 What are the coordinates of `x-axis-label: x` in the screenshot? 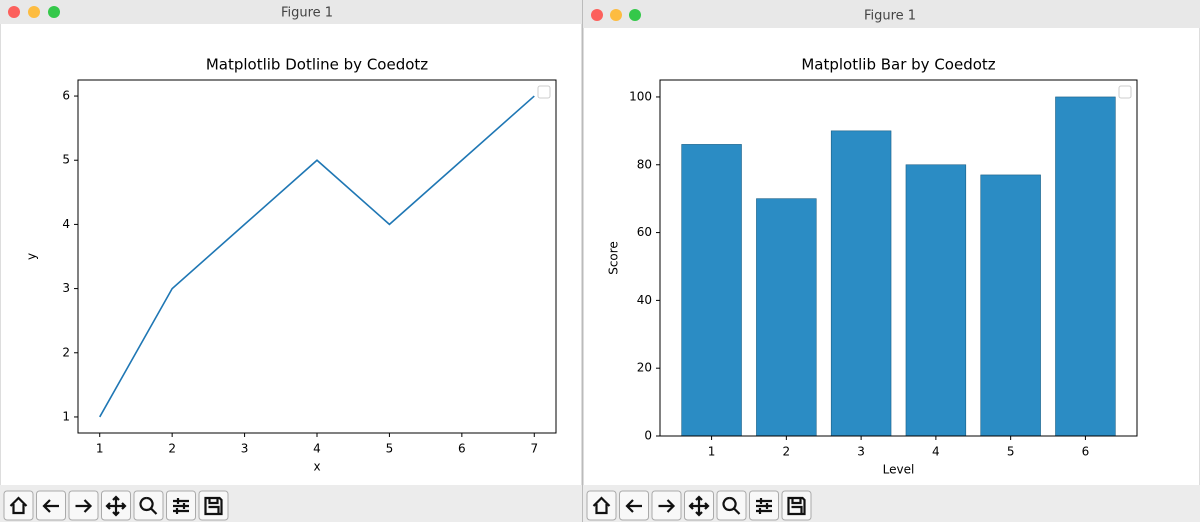 It's located at (316, 467).